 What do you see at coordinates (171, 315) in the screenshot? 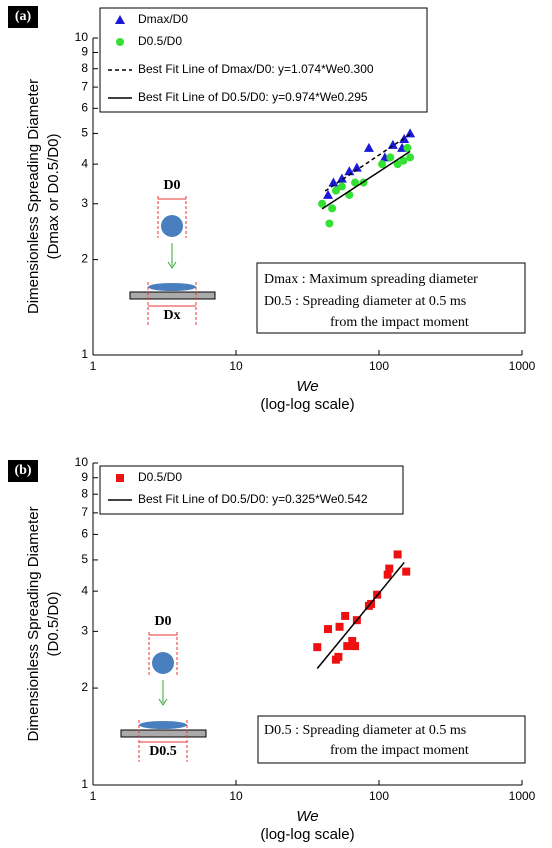
I see `annotation: Dx` at bounding box center [171, 315].